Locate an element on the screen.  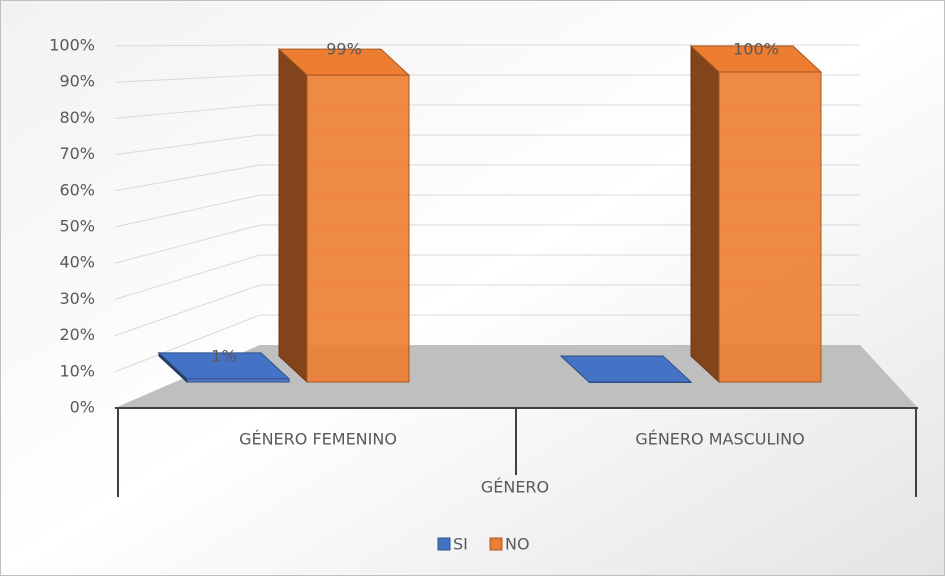
data-label: 99% is located at coordinates (344, 49).